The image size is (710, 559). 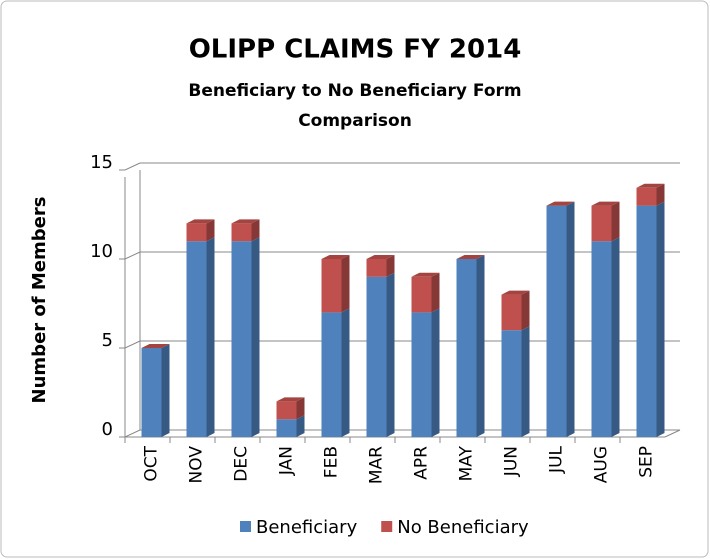 What do you see at coordinates (602, 464) in the screenshot?
I see `x-tick-label: AUG` at bounding box center [602, 464].